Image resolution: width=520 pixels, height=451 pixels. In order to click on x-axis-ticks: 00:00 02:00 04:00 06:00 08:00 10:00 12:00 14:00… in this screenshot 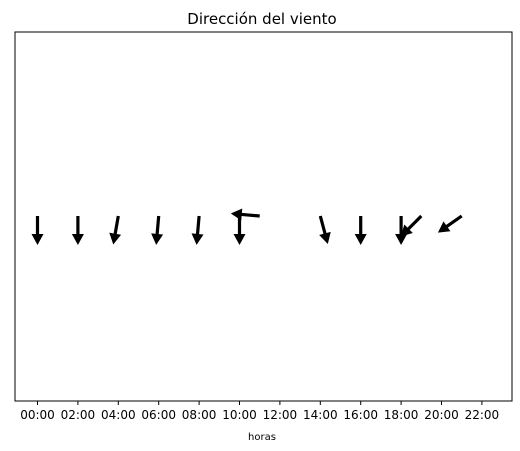, I will do `click(259, 411)`.